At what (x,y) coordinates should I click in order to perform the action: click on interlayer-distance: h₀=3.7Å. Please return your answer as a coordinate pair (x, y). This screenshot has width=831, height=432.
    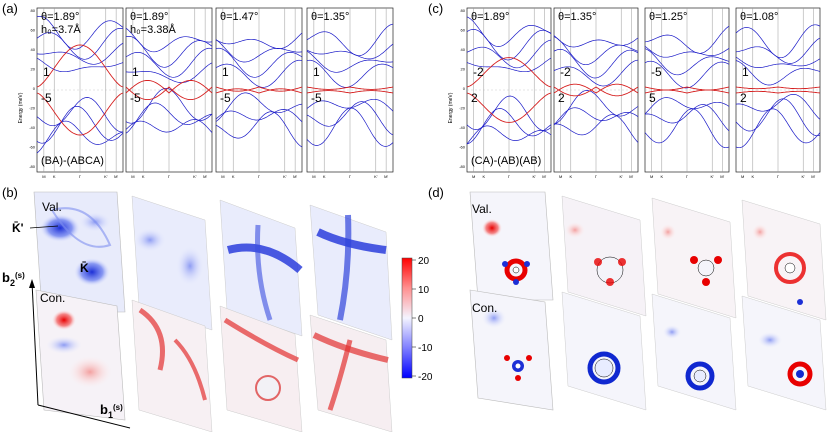
    Looking at the image, I should click on (61, 29).